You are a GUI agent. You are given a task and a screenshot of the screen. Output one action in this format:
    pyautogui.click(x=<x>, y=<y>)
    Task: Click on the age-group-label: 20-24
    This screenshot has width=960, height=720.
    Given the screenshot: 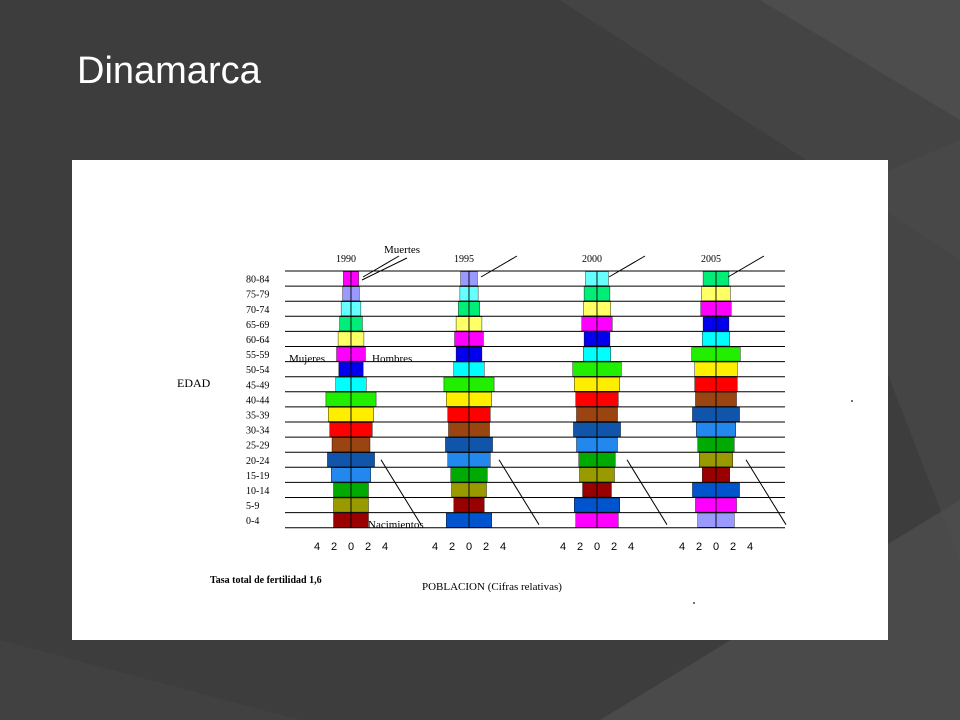 What is the action you would take?
    pyautogui.click(x=257, y=461)
    